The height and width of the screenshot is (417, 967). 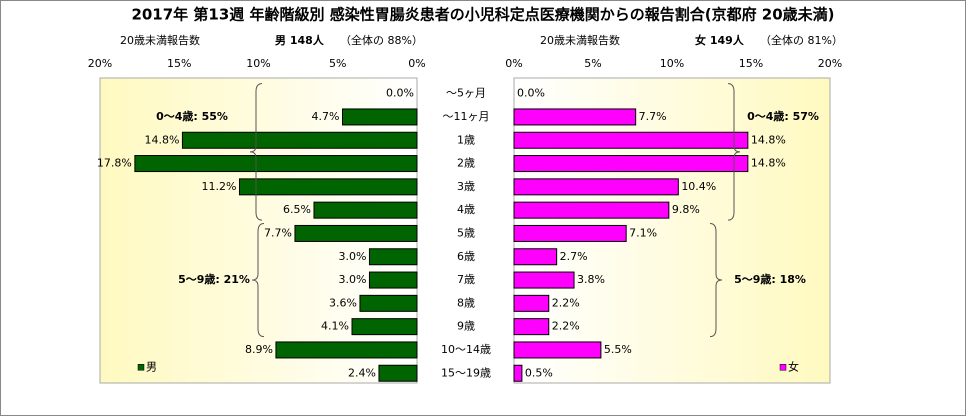 I want to click on value-label: 2.4%, so click(x=362, y=372).